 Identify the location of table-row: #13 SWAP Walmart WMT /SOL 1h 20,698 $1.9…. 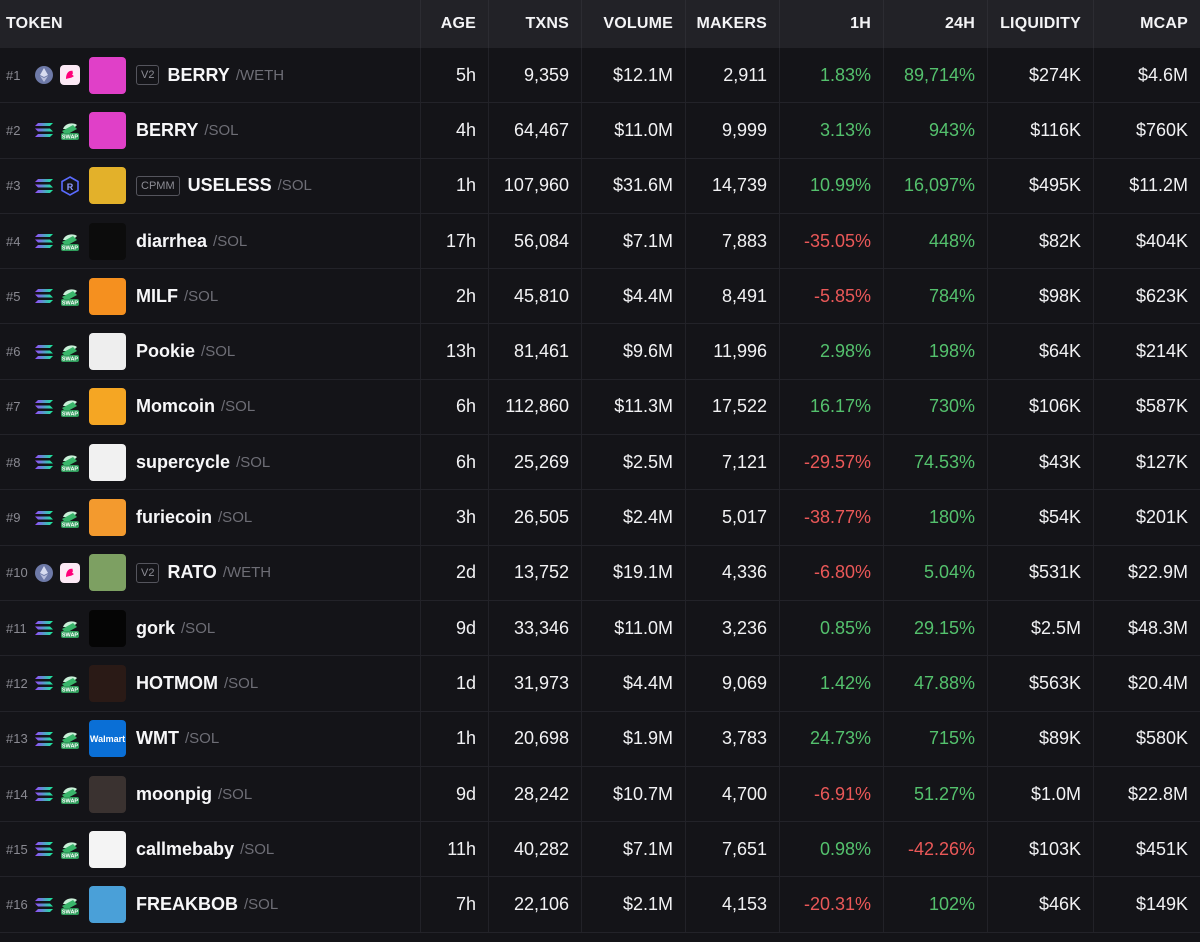
(600, 739).